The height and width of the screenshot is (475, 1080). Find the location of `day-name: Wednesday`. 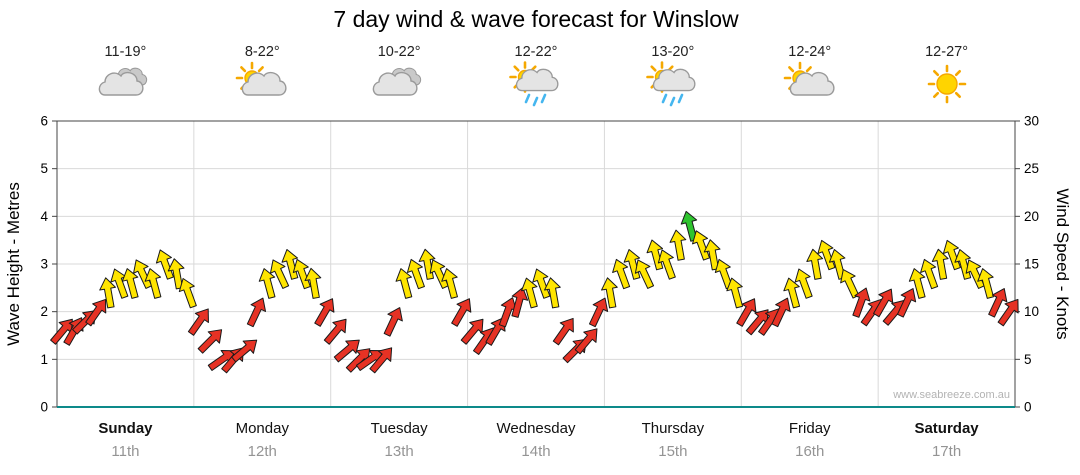

day-name: Wednesday is located at coordinates (536, 428).